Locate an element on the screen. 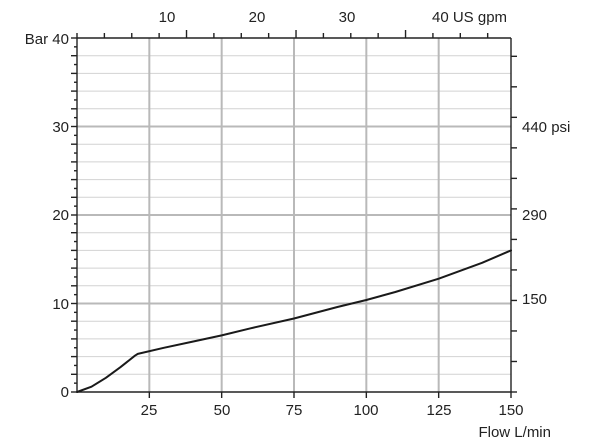 This screenshot has width=589, height=447. y-left-label-40: Bar 40 is located at coordinates (47, 39).